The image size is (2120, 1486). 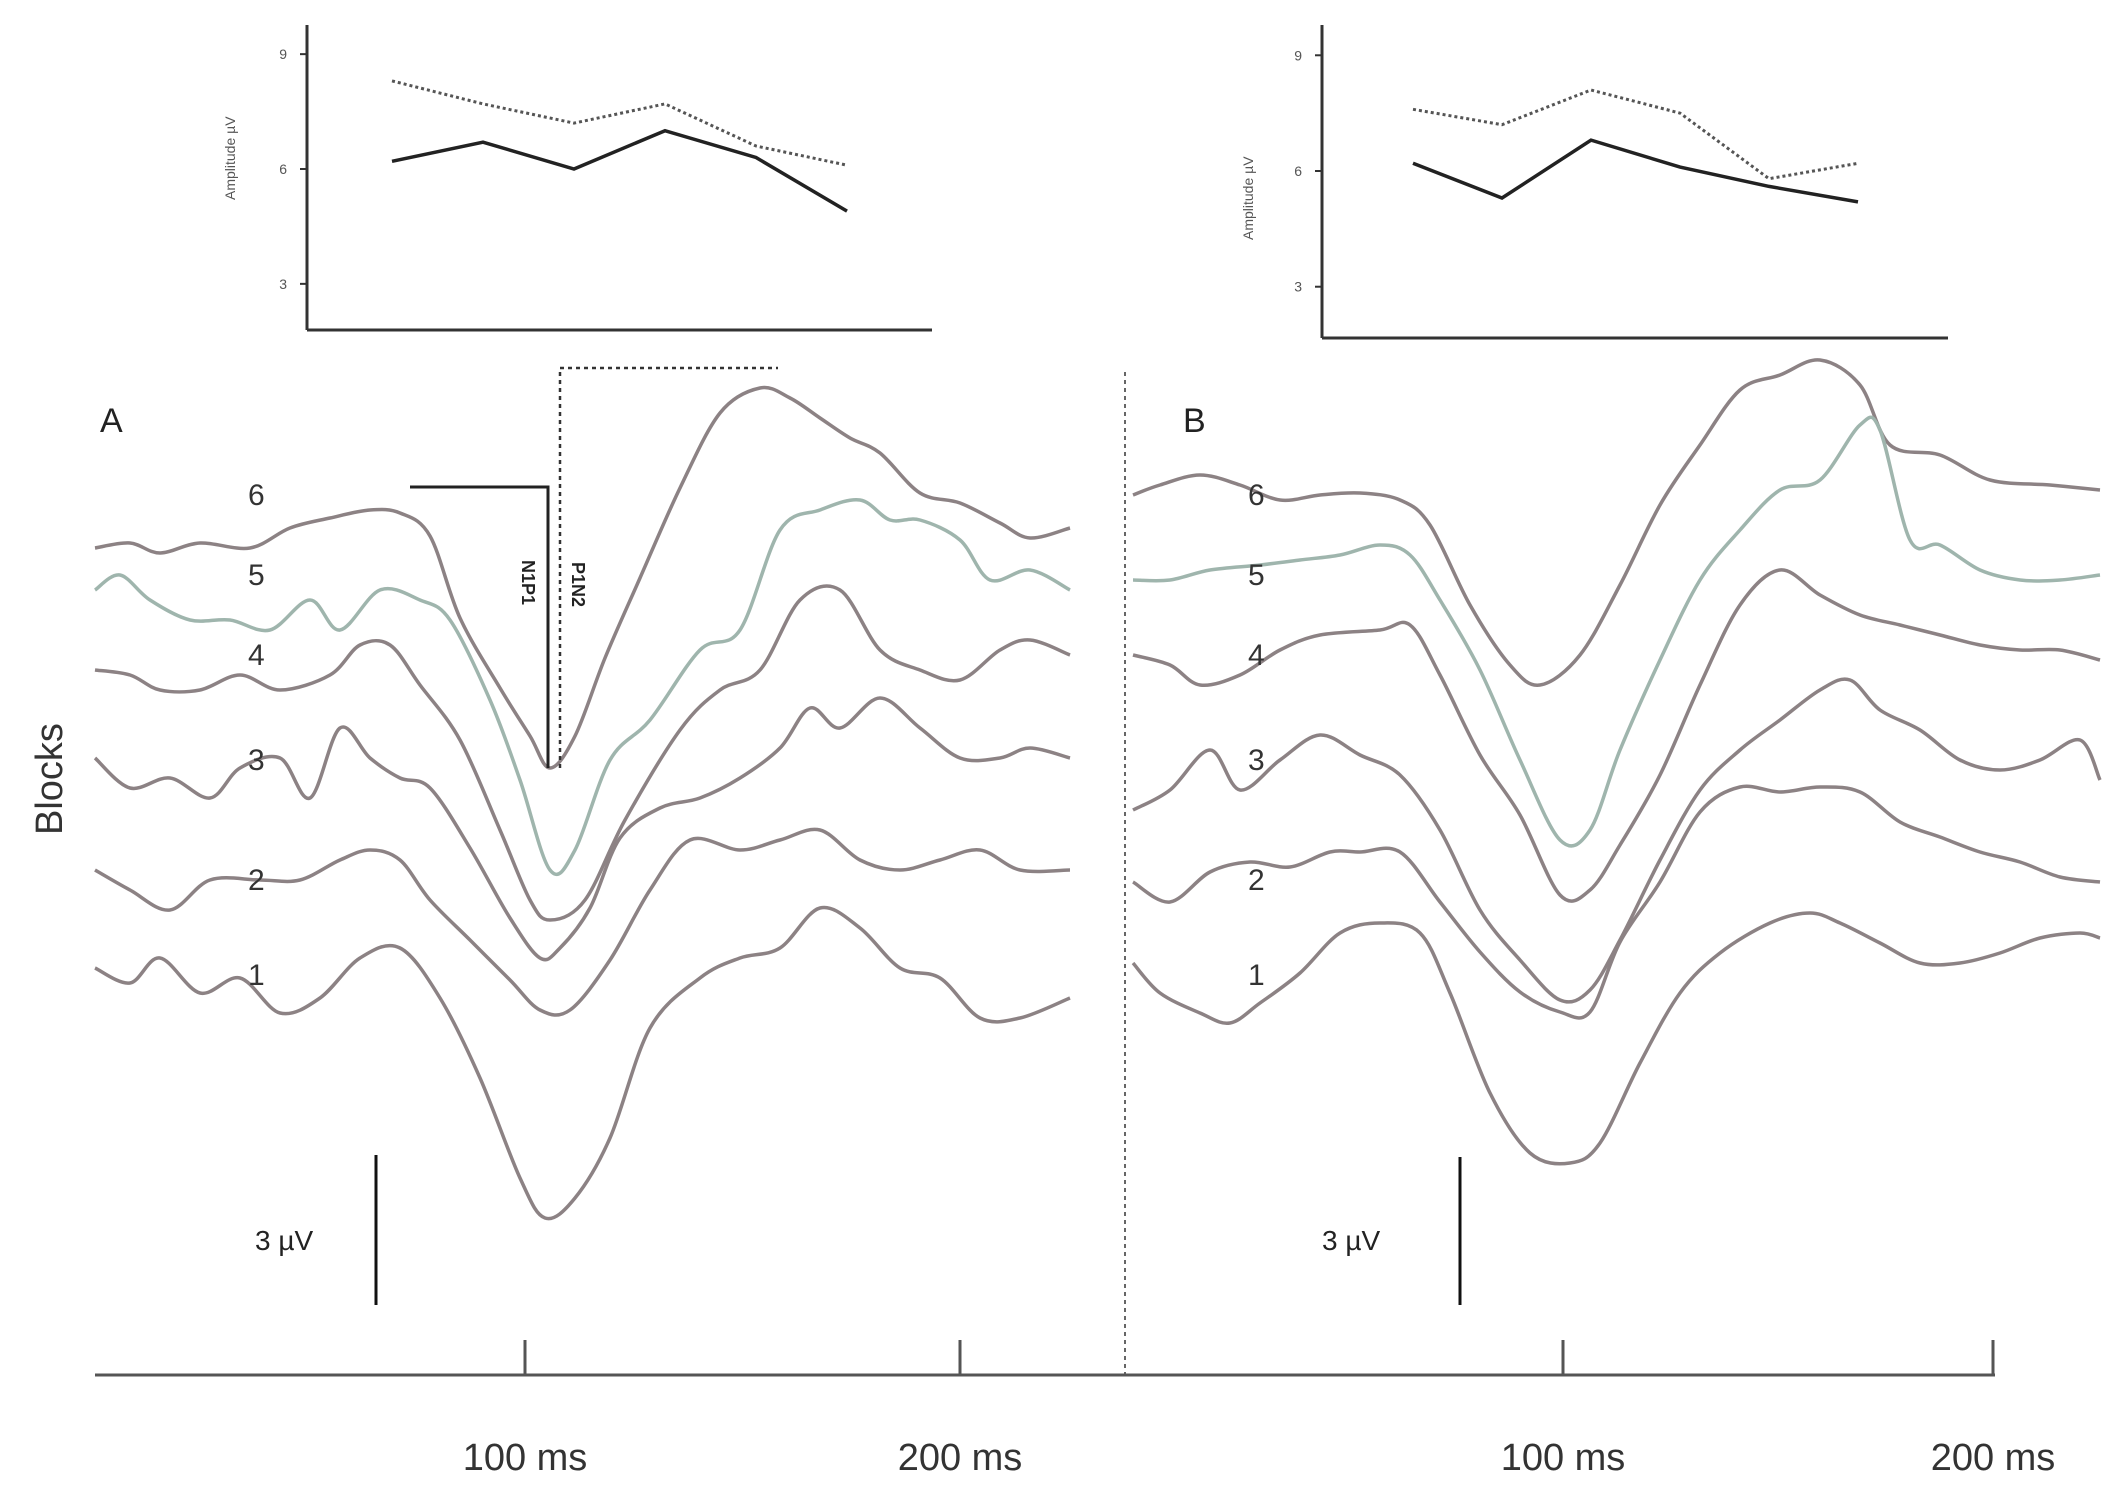 I want to click on y-axis-label: Blocks, so click(x=50, y=779).